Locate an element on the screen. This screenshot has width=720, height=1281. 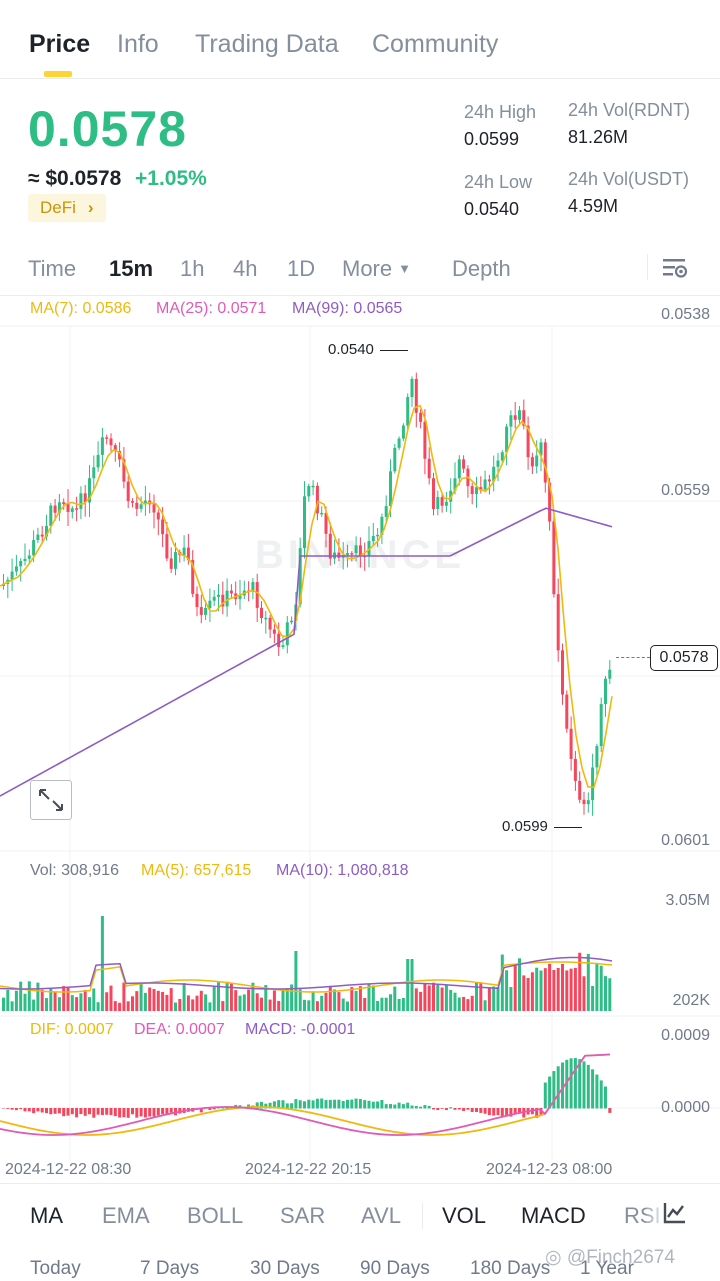
category-tag: DeFi › is located at coordinates (67, 208).